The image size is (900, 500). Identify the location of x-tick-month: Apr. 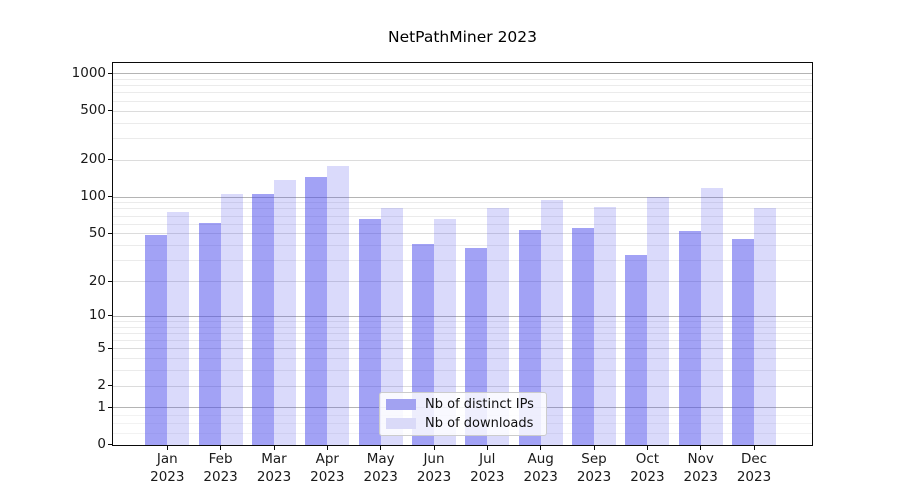
(327, 459).